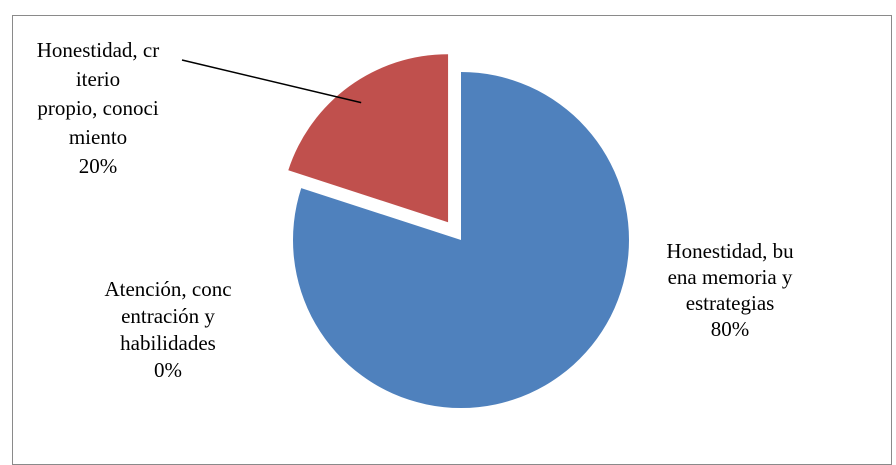 The image size is (896, 465). I want to click on slice-label-line: estrategias, so click(730, 303).